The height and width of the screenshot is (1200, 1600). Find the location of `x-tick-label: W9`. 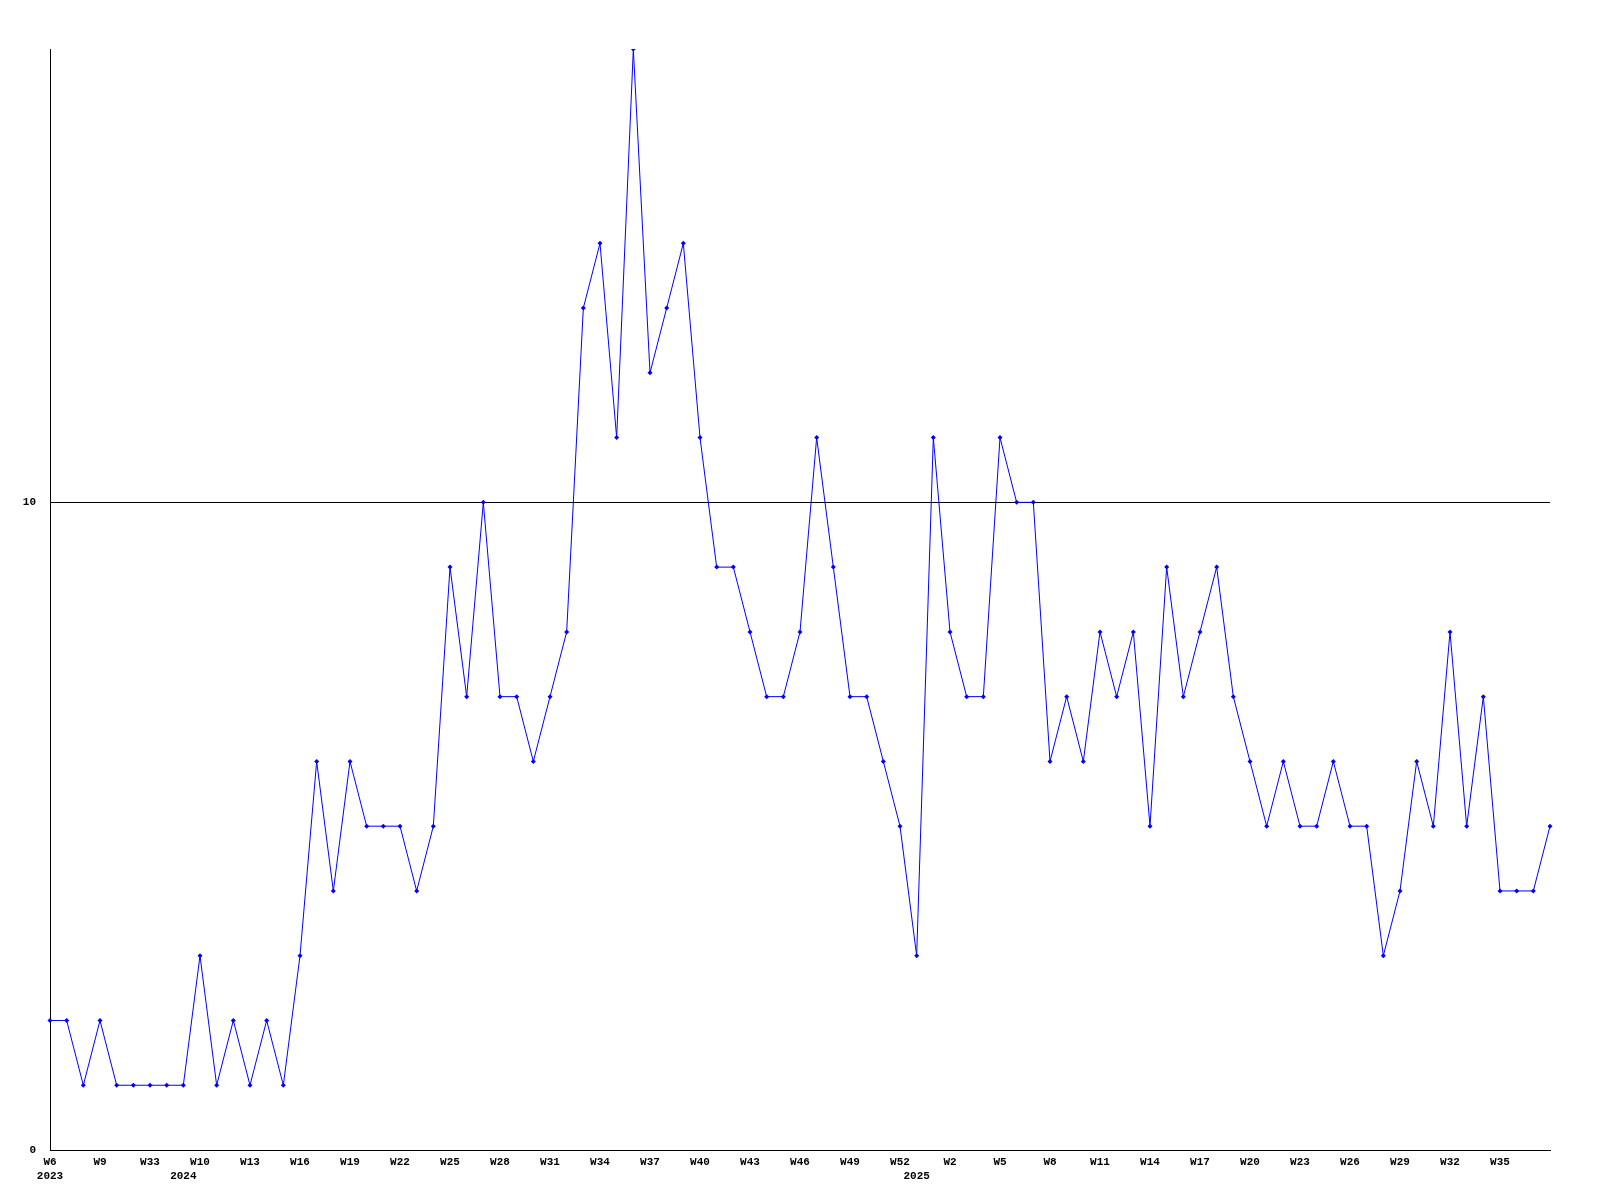

x-tick-label: W9 is located at coordinates (100, 1162).